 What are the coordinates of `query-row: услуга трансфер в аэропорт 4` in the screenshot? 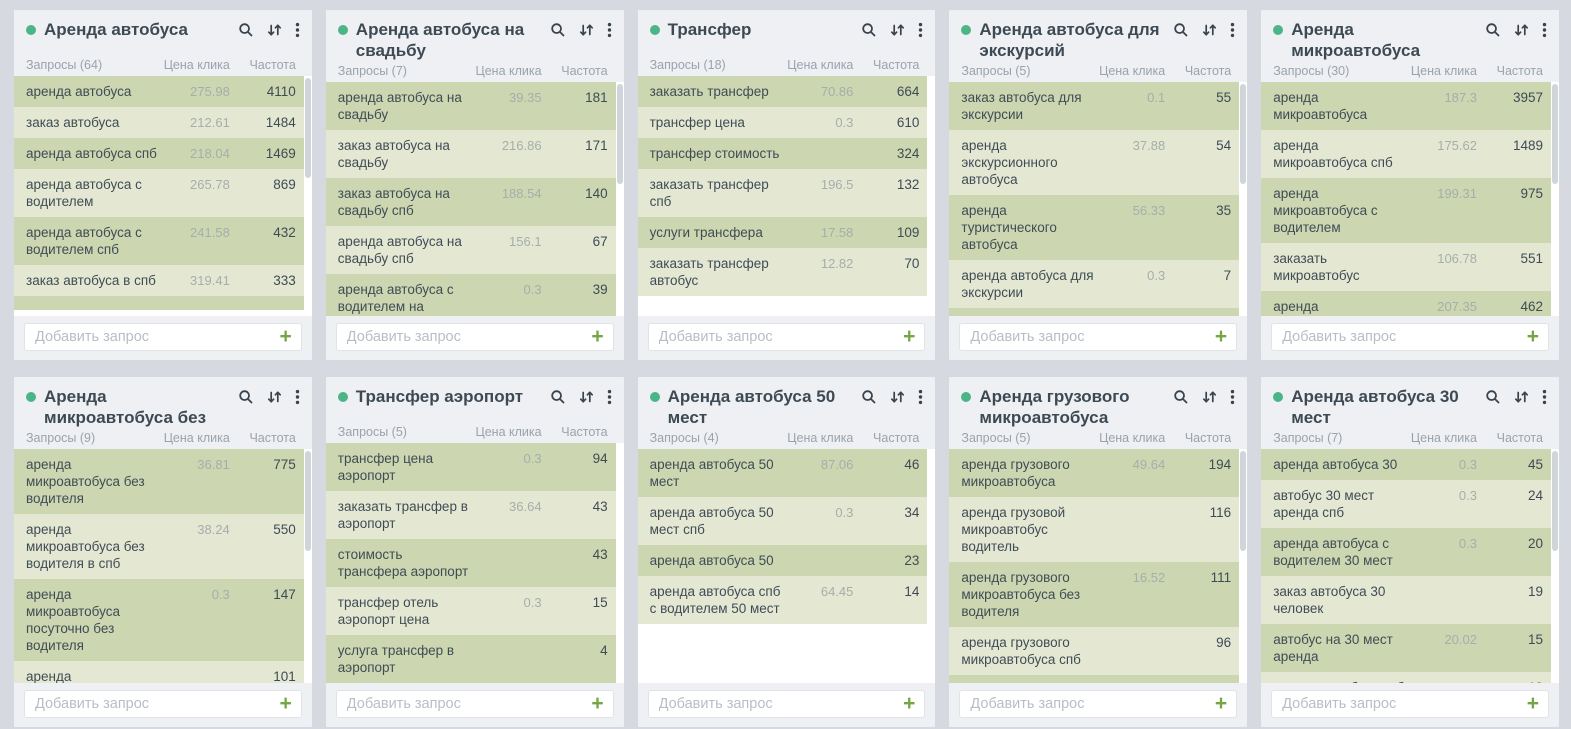 It's located at (470, 659).